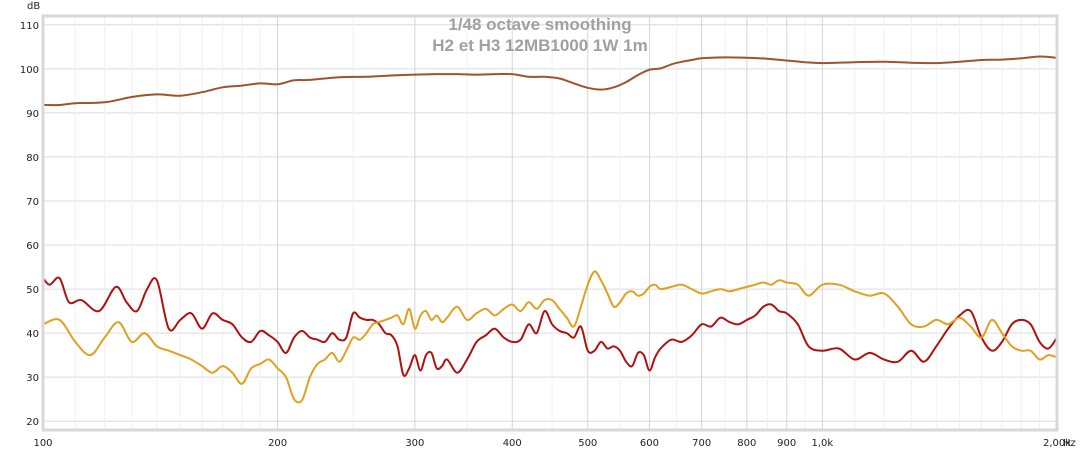 The image size is (1080, 454). Describe the element at coordinates (33, 6) in the screenshot. I see `y-unit-label: dB` at that location.